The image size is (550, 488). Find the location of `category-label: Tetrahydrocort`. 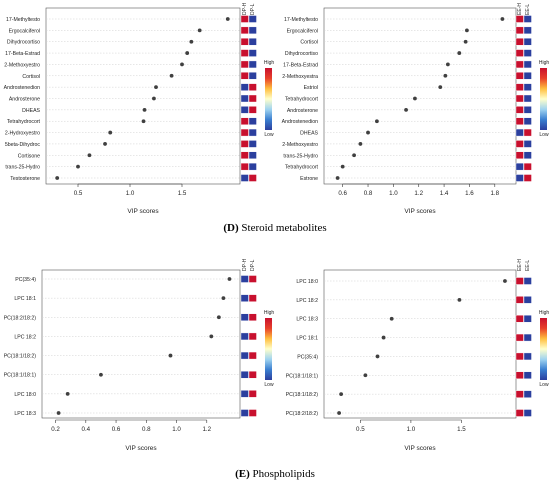

category-label: Tetrahydrocort is located at coordinates (302, 168).